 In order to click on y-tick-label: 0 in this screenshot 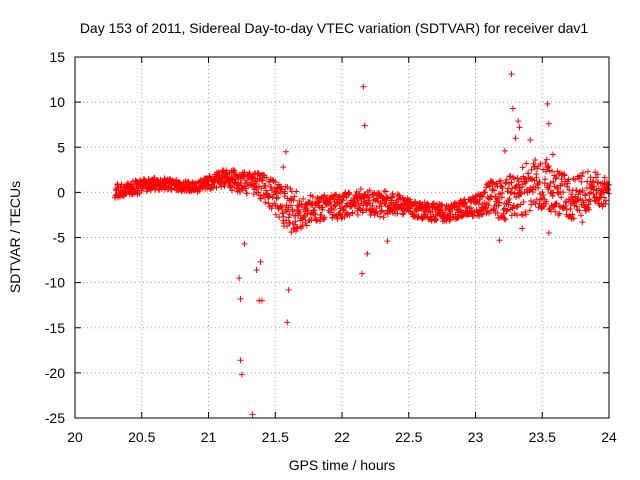, I will do `click(61, 192)`.